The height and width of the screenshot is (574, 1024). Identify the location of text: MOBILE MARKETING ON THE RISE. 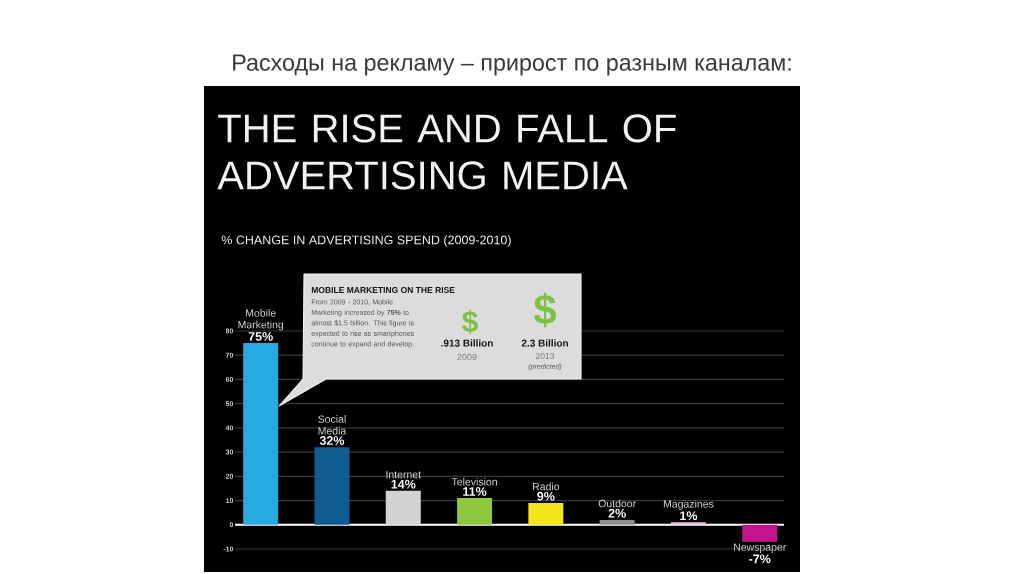
(383, 289).